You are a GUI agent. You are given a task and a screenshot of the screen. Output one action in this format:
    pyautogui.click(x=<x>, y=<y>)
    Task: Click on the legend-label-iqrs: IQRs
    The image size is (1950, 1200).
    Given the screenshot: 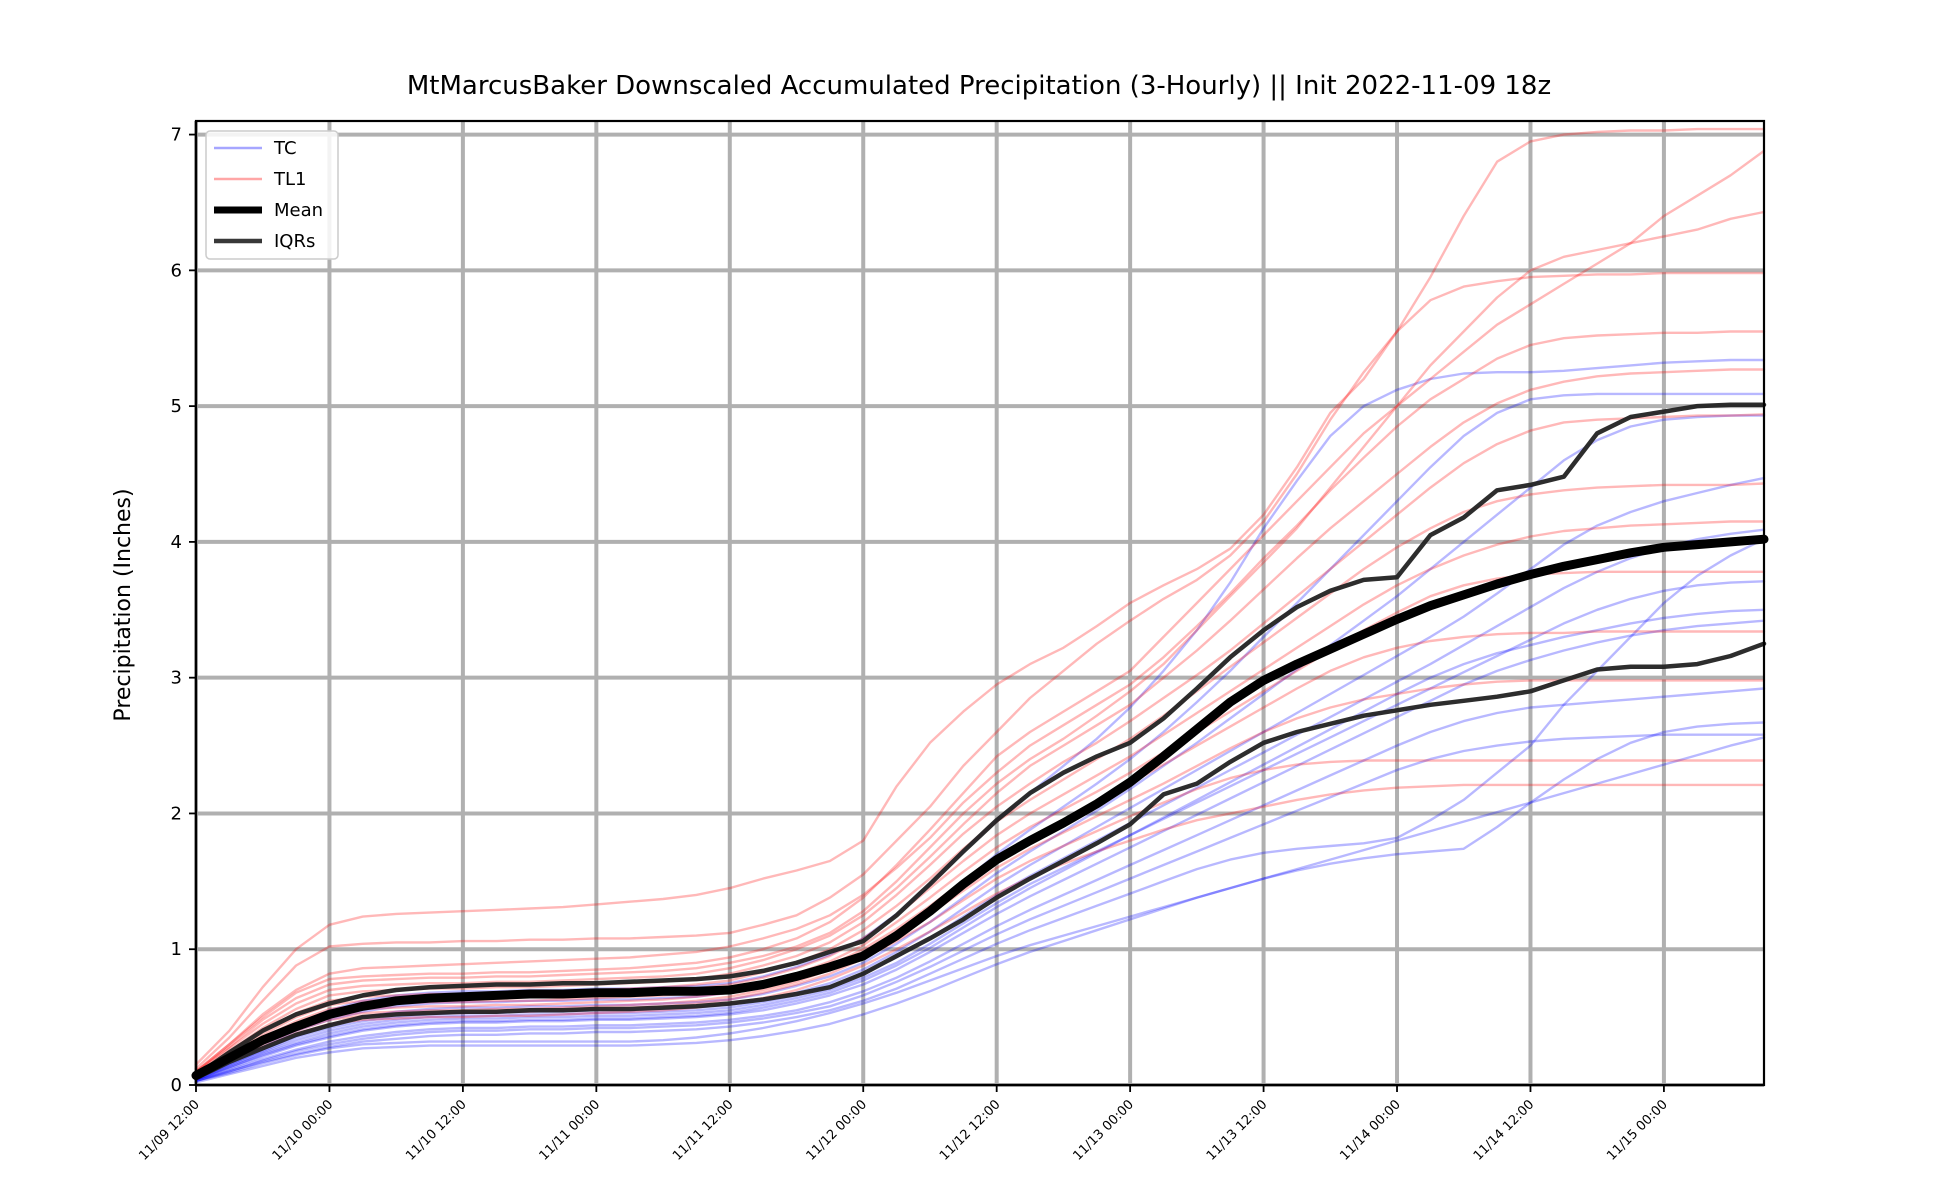 What is the action you would take?
    pyautogui.click(x=294, y=241)
    